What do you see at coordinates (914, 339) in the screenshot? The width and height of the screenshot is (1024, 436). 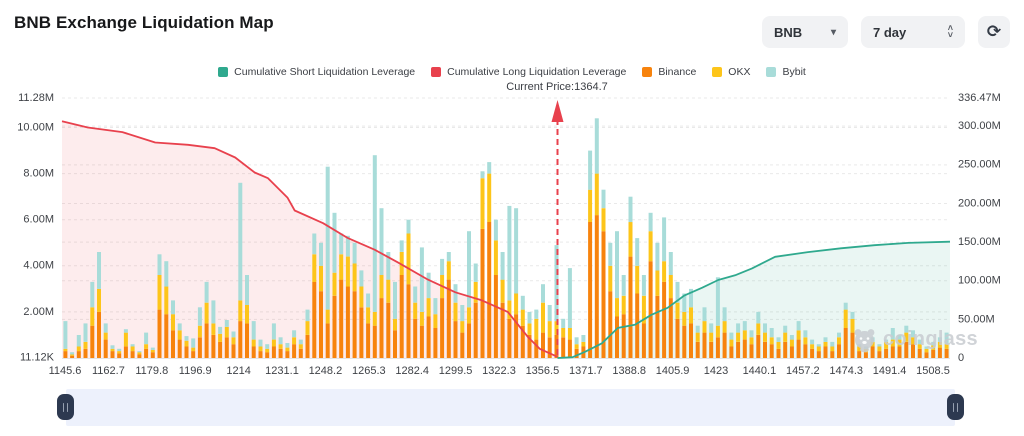 I see `watermark: coinglass` at bounding box center [914, 339].